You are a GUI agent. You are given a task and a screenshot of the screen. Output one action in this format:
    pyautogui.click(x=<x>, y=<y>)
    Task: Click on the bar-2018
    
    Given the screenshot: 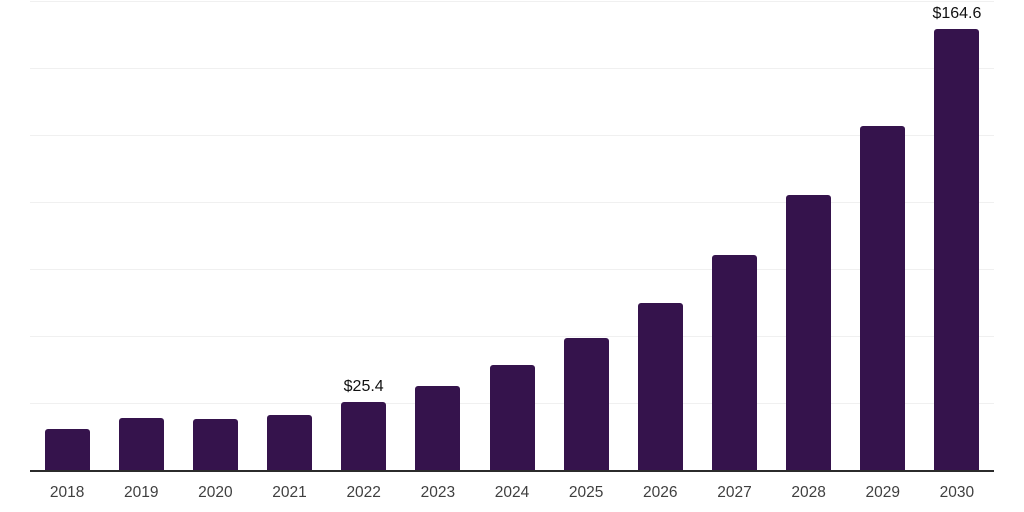 What is the action you would take?
    pyautogui.click(x=67, y=449)
    